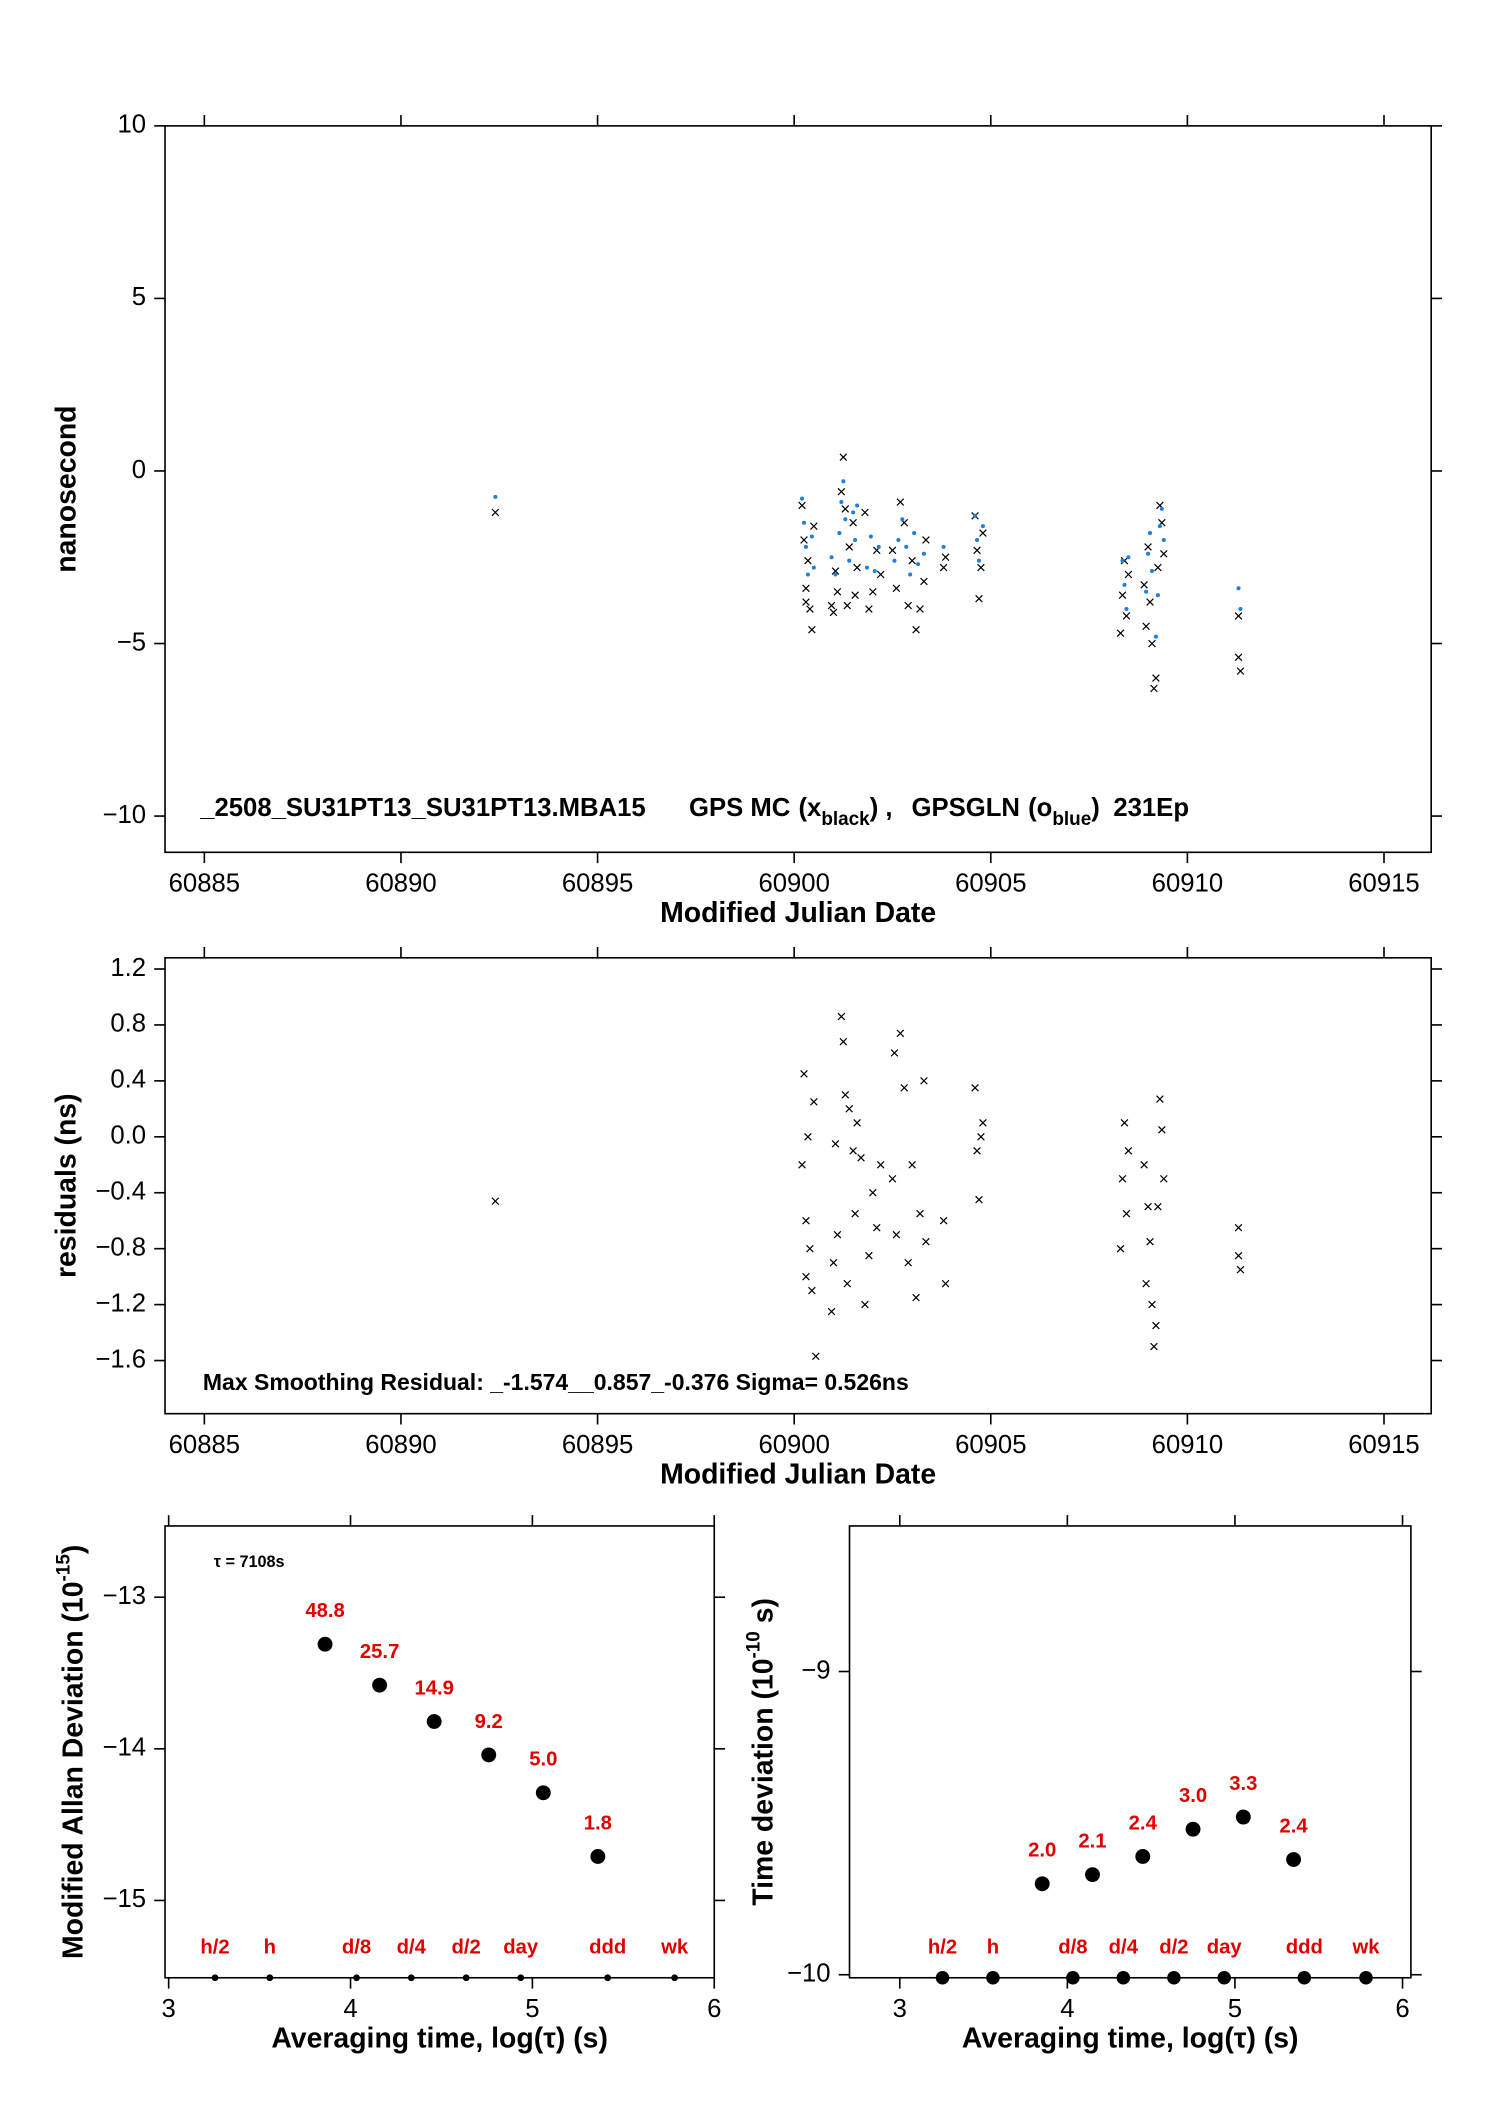 This screenshot has width=1488, height=2105. What do you see at coordinates (815, 1670) in the screenshot?
I see `y-tick-label: −9` at bounding box center [815, 1670].